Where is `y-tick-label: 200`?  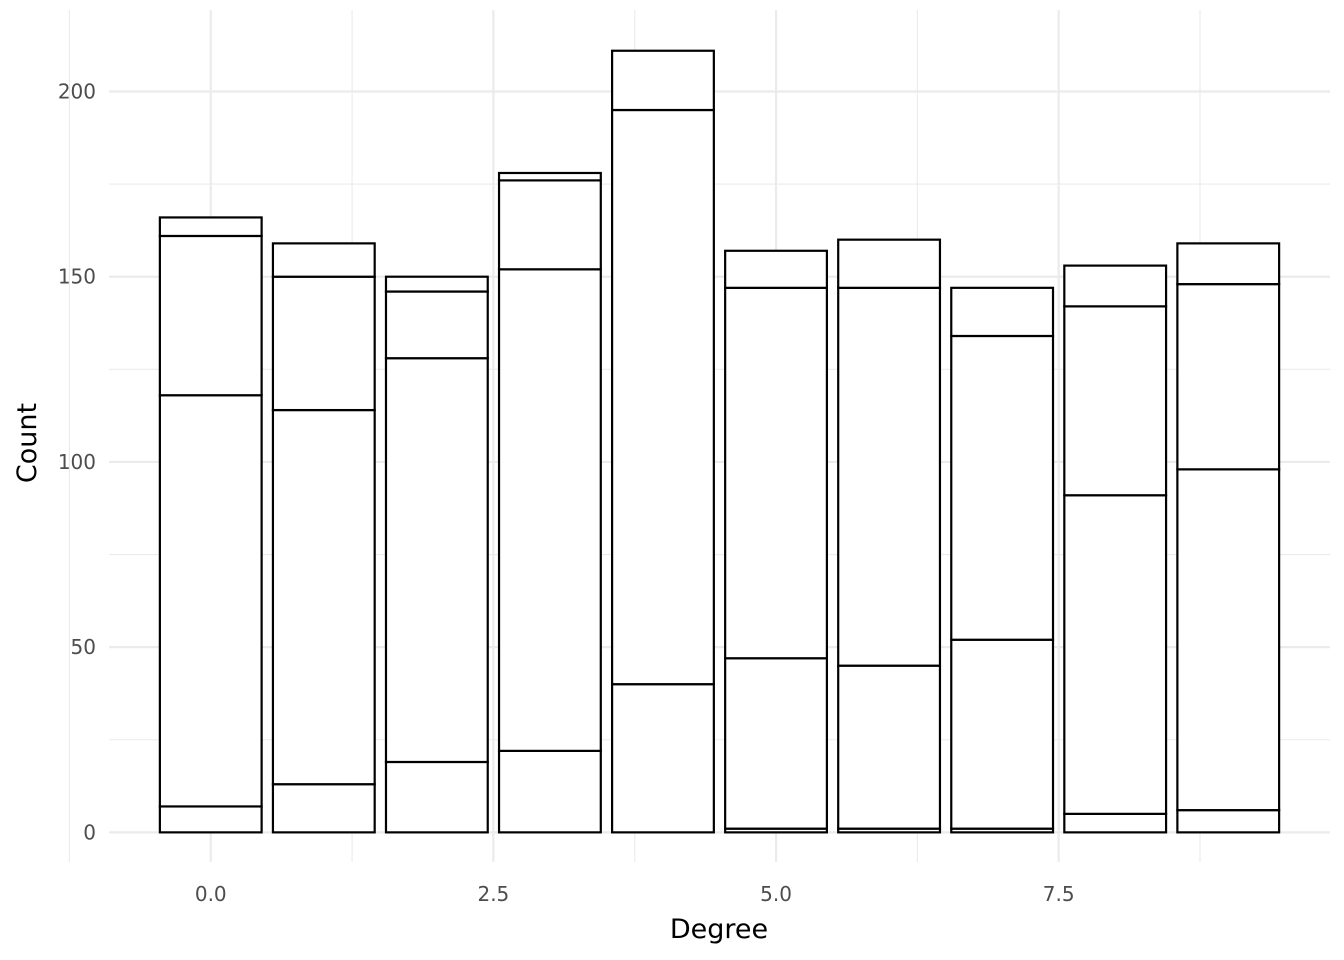
y-tick-label: 200 is located at coordinates (77, 91).